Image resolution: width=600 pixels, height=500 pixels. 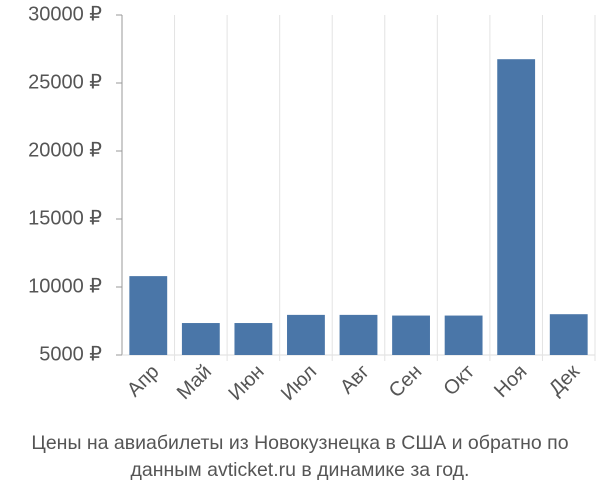 What do you see at coordinates (65, 150) in the screenshot?
I see `y-tick-label: 20000 ₽` at bounding box center [65, 150].